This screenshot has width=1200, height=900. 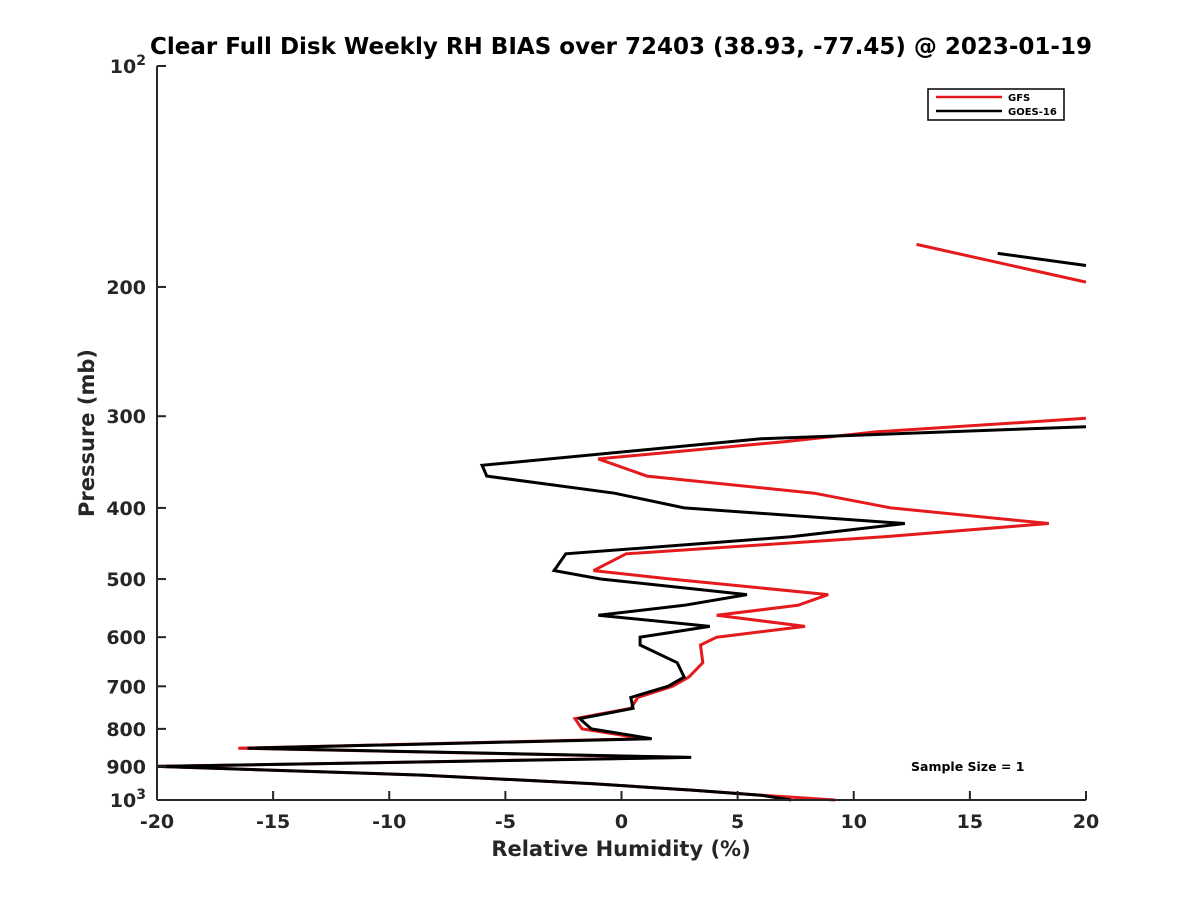 What do you see at coordinates (967, 766) in the screenshot?
I see `sample-size-annotation: Sample Size = 1` at bounding box center [967, 766].